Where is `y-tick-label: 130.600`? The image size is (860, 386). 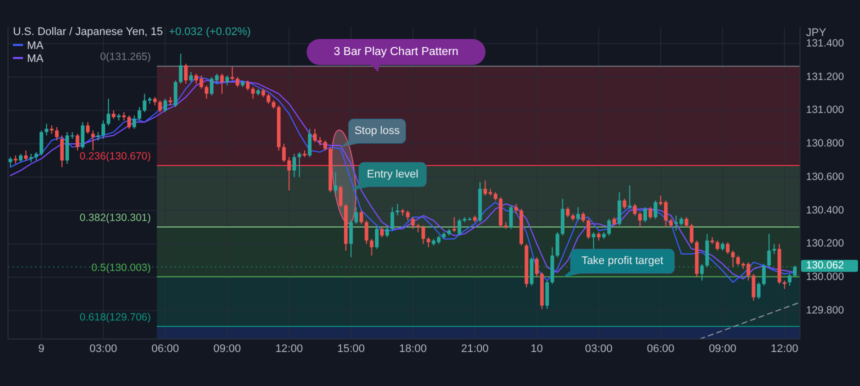 y-tick-label: 130.600 is located at coordinates (825, 176).